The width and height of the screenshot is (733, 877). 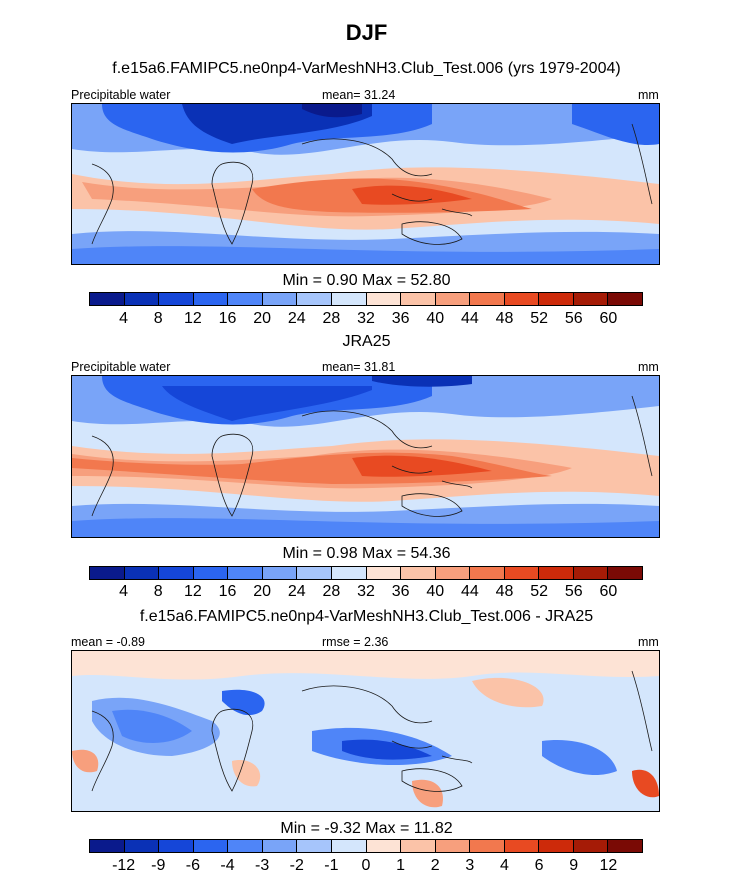 What do you see at coordinates (262, 865) in the screenshot?
I see `colorbar-tick-label: -3` at bounding box center [262, 865].